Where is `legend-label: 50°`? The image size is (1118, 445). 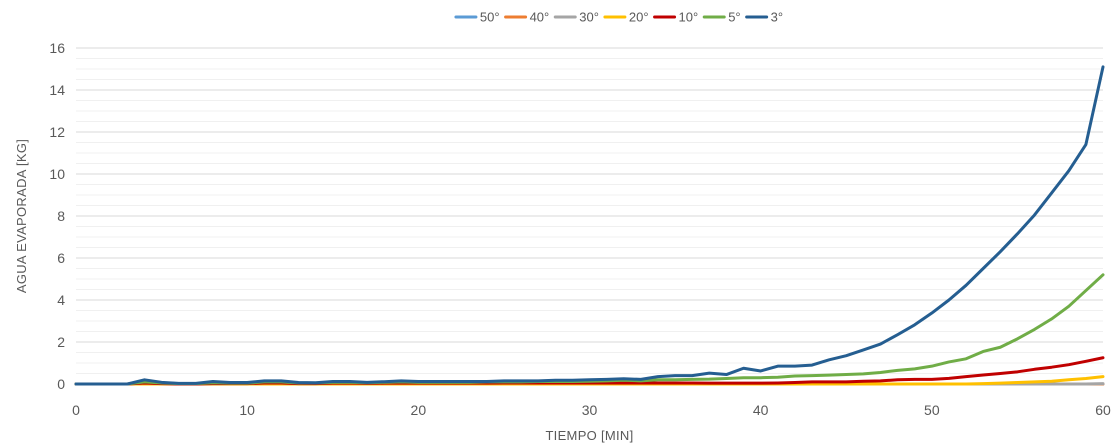 legend-label: 50° is located at coordinates (490, 17).